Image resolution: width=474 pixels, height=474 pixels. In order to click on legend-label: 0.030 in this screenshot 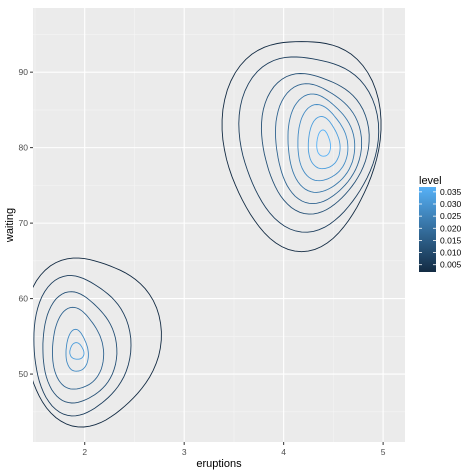, I will do `click(451, 204)`.